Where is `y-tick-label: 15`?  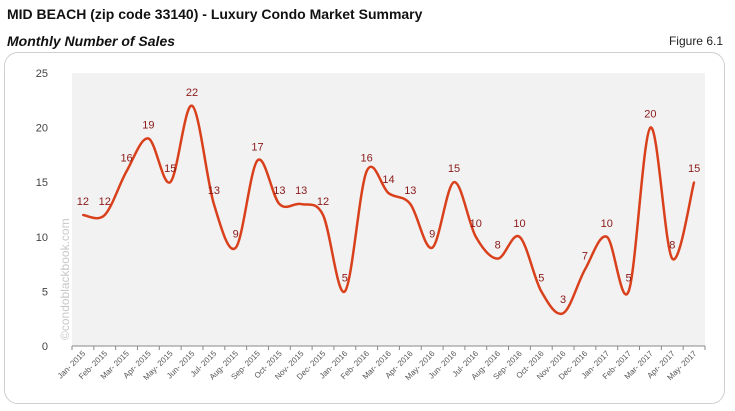 y-tick-label: 15 is located at coordinates (42, 183).